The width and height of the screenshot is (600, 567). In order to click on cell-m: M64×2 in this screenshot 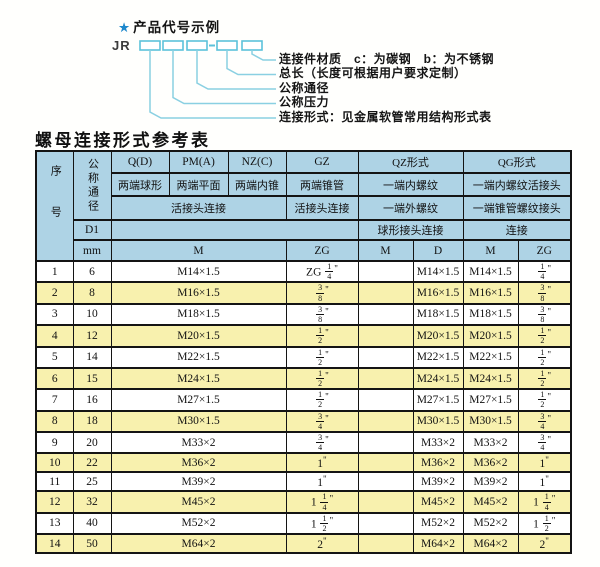, I will do `click(198, 544)`.